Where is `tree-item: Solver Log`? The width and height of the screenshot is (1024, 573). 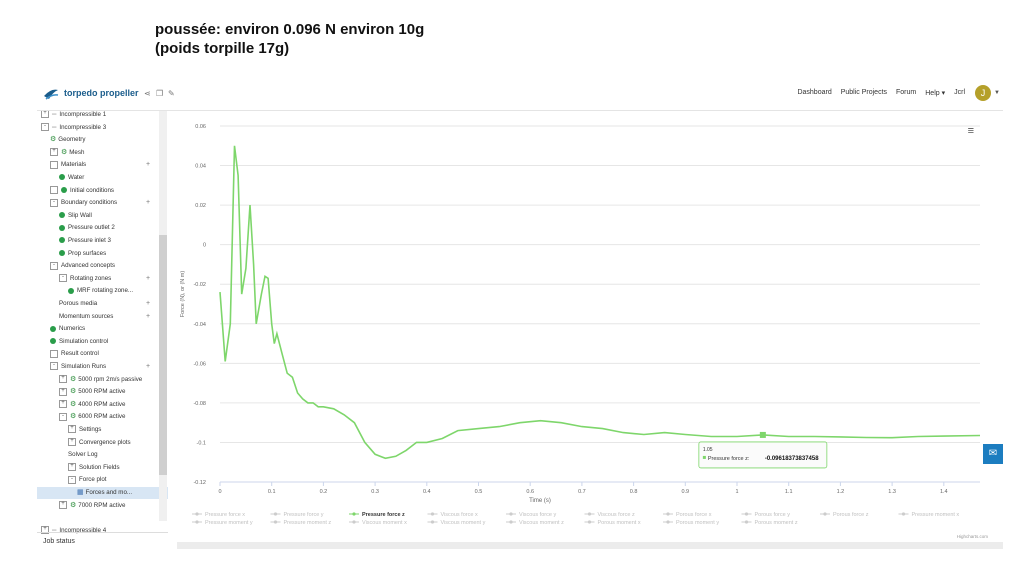
tree-item: Solver Log is located at coordinates (102, 455).